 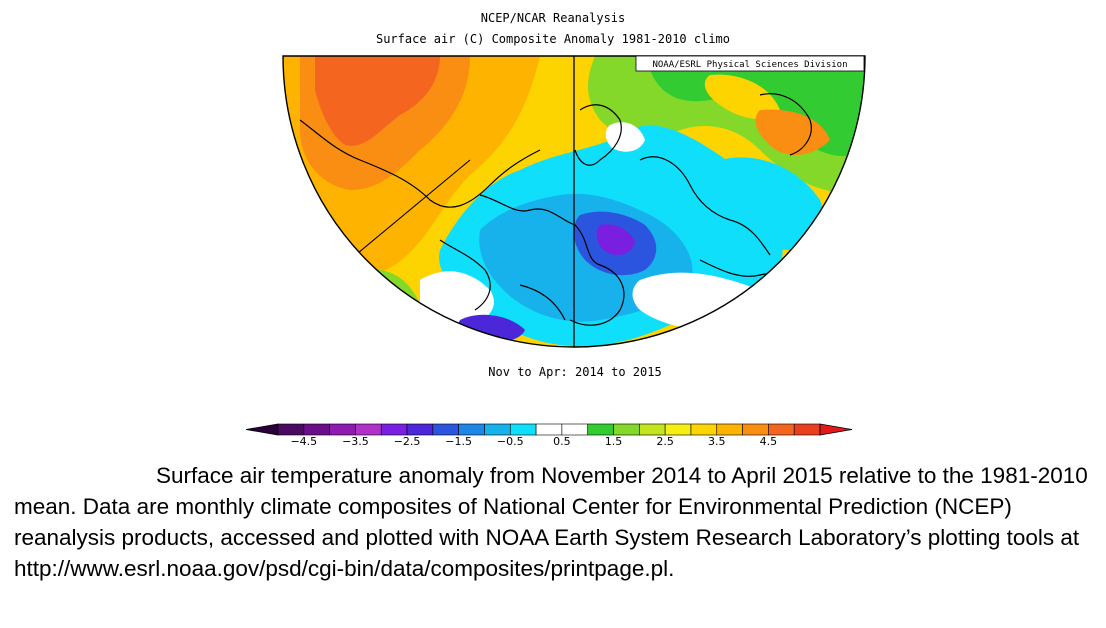 What do you see at coordinates (411, 209) in the screenshot?
I see `alaska-border-line` at bounding box center [411, 209].